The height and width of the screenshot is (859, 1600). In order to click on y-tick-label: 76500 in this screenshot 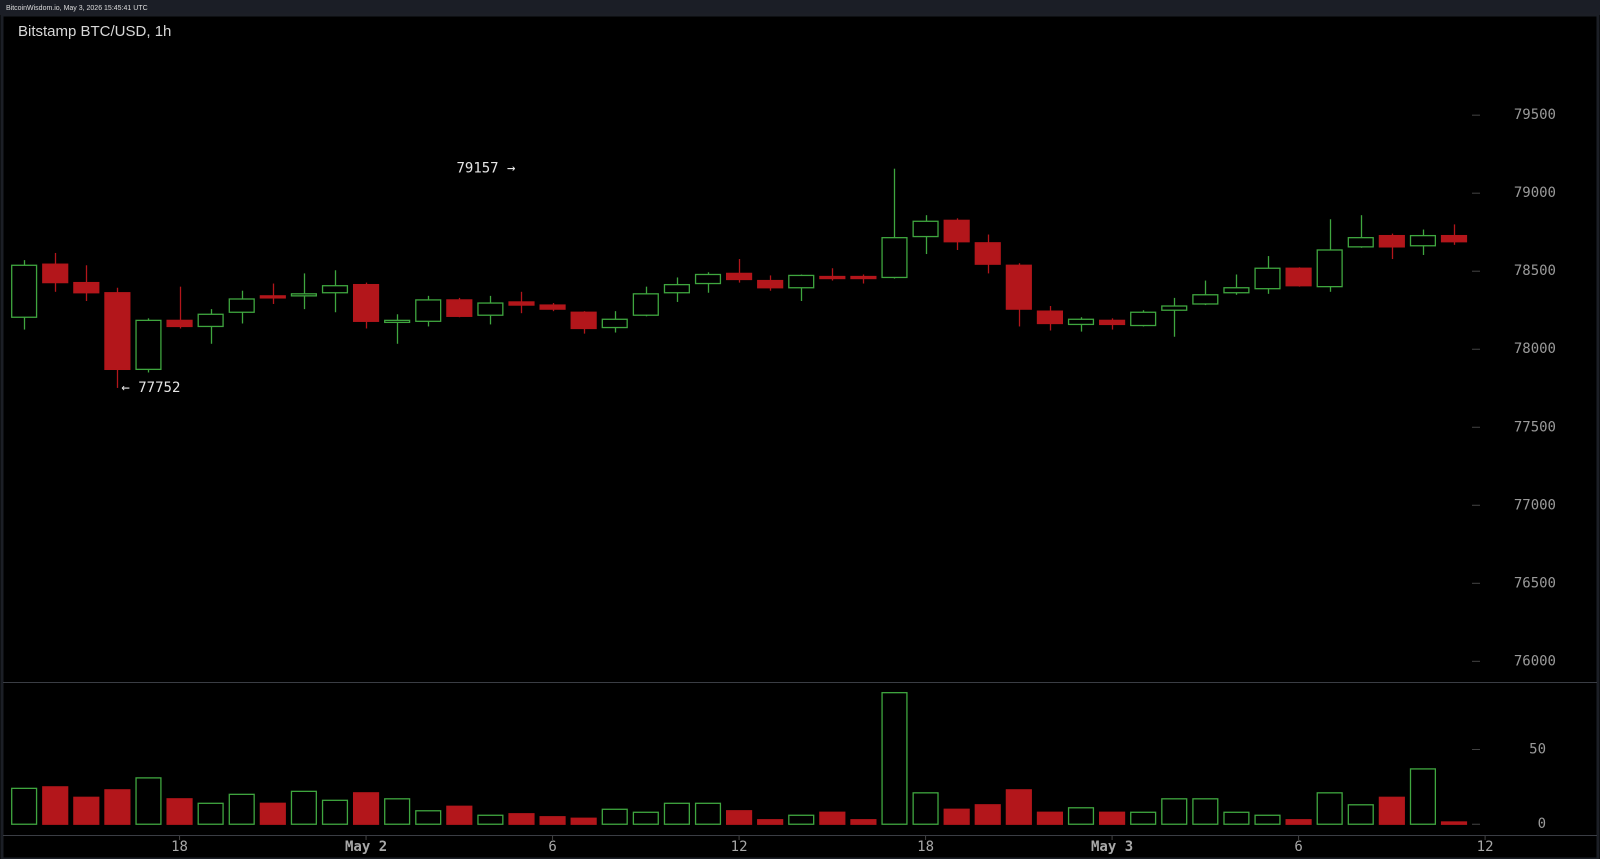, I will do `click(1535, 583)`.